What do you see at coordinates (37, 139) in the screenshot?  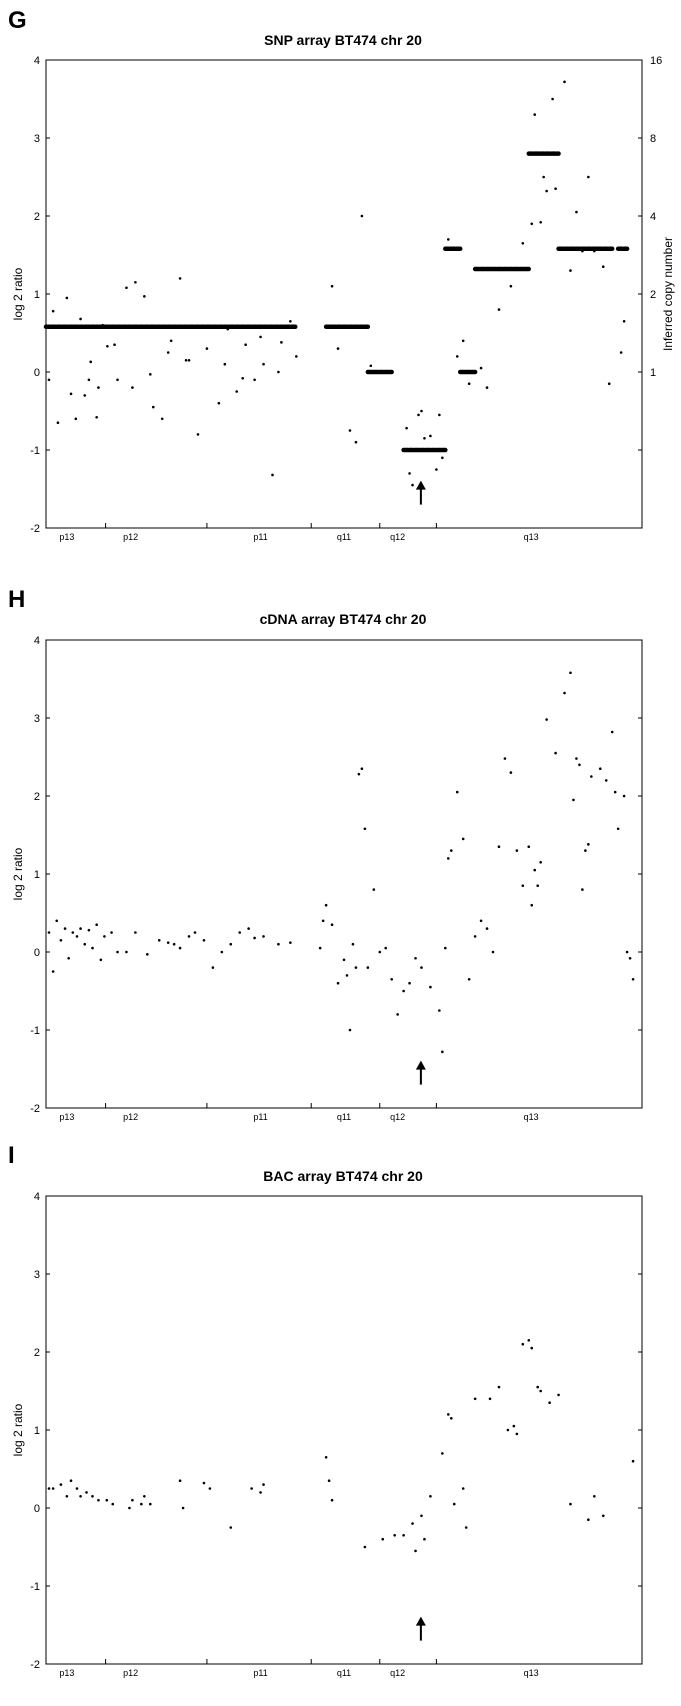 I see `y-tick-label: 3` at bounding box center [37, 139].